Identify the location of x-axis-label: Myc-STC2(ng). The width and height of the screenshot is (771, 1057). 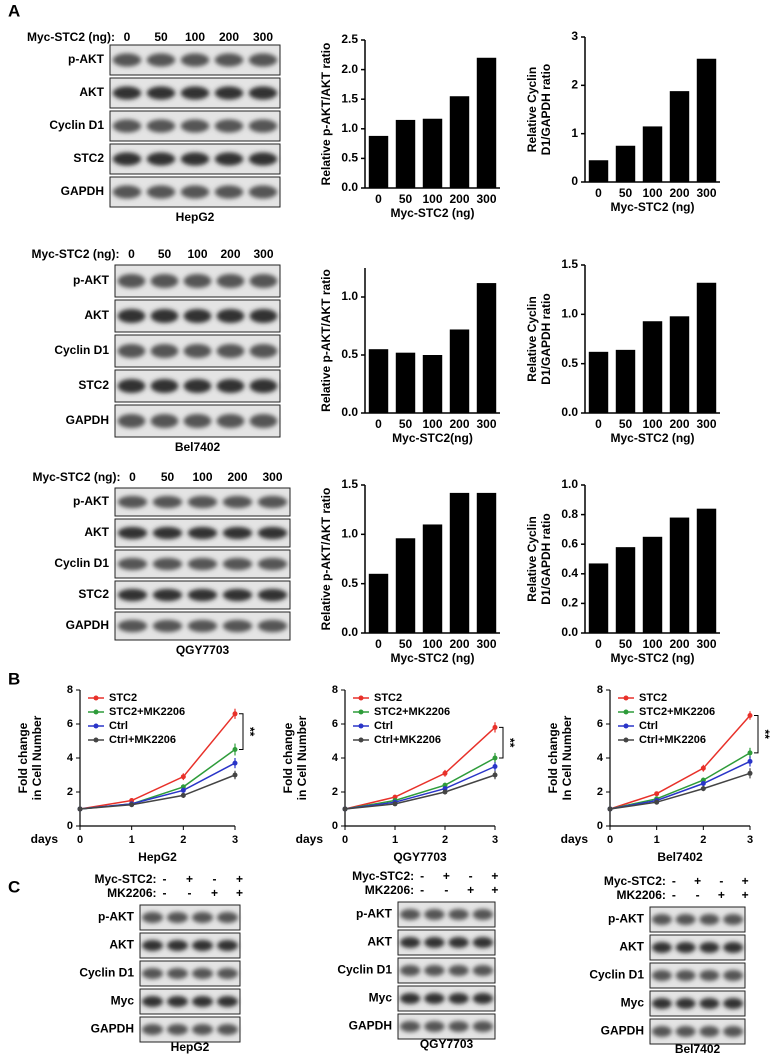
(432, 438).